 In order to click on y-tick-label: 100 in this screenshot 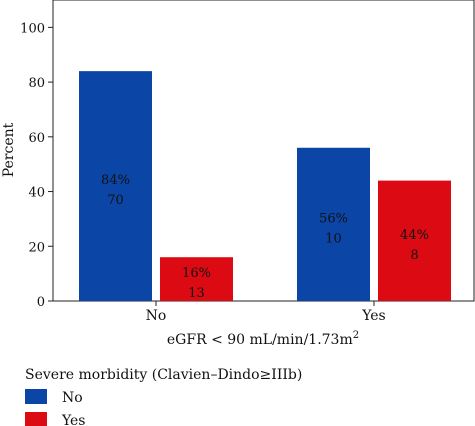, I will do `click(32, 28)`.